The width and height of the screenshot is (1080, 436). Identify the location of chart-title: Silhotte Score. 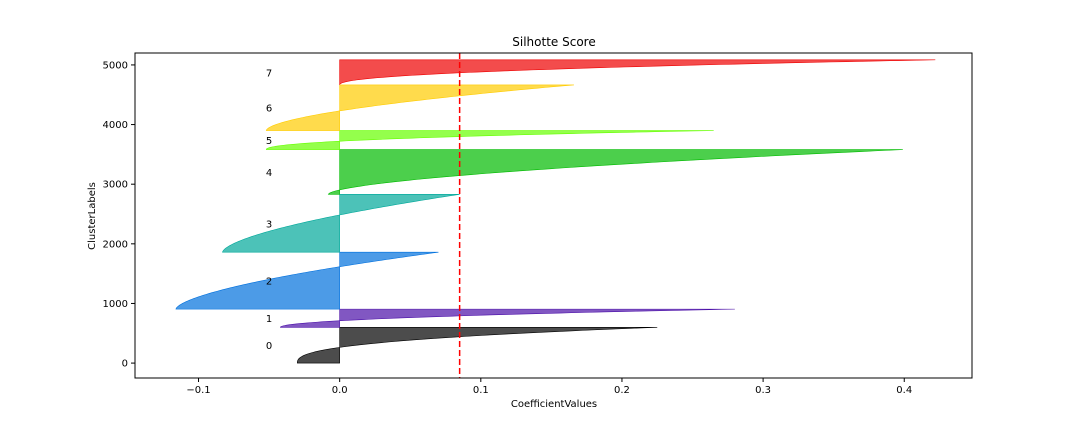
(553, 42).